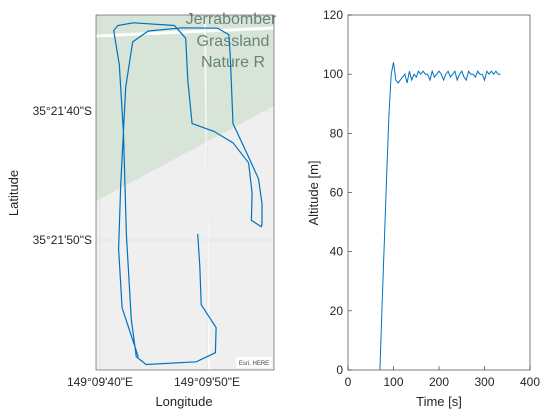 This screenshot has height=419, width=550. I want to click on altitude-y-tick-label: 20, so click(337, 311).